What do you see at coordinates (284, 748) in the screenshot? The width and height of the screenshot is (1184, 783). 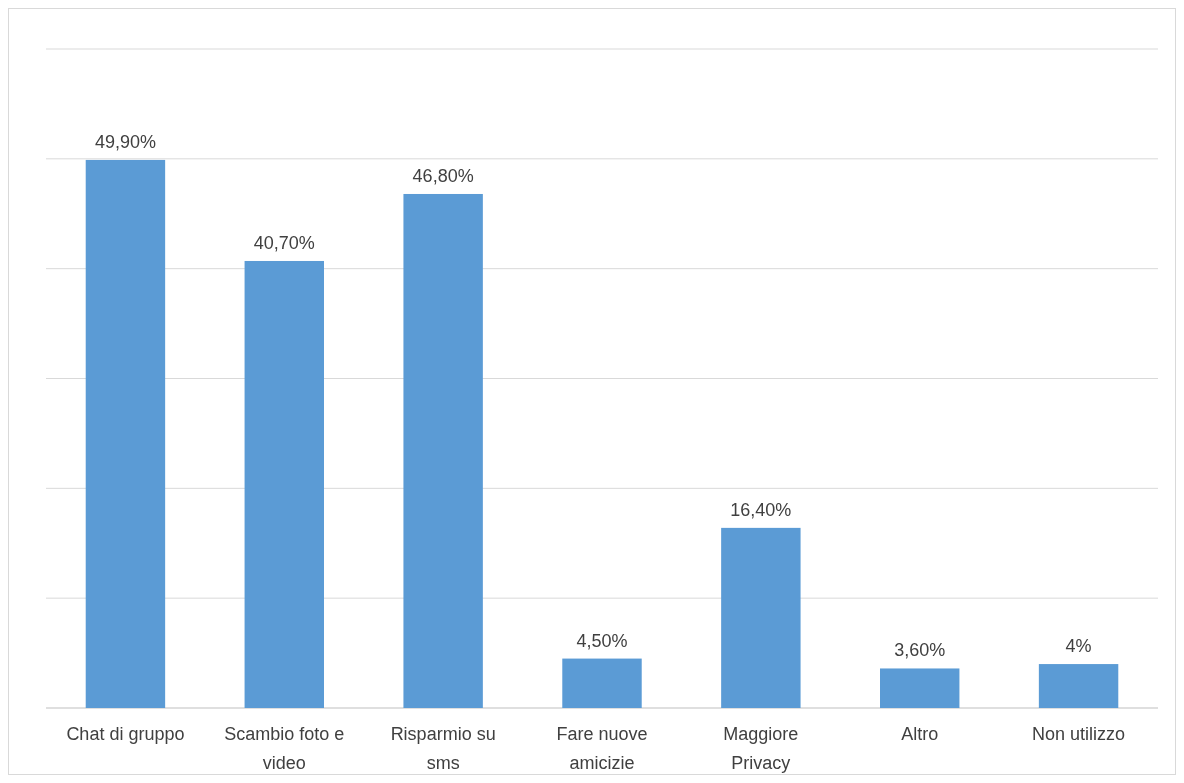 I see `x-tick-label: Scambio foto e video` at bounding box center [284, 748].